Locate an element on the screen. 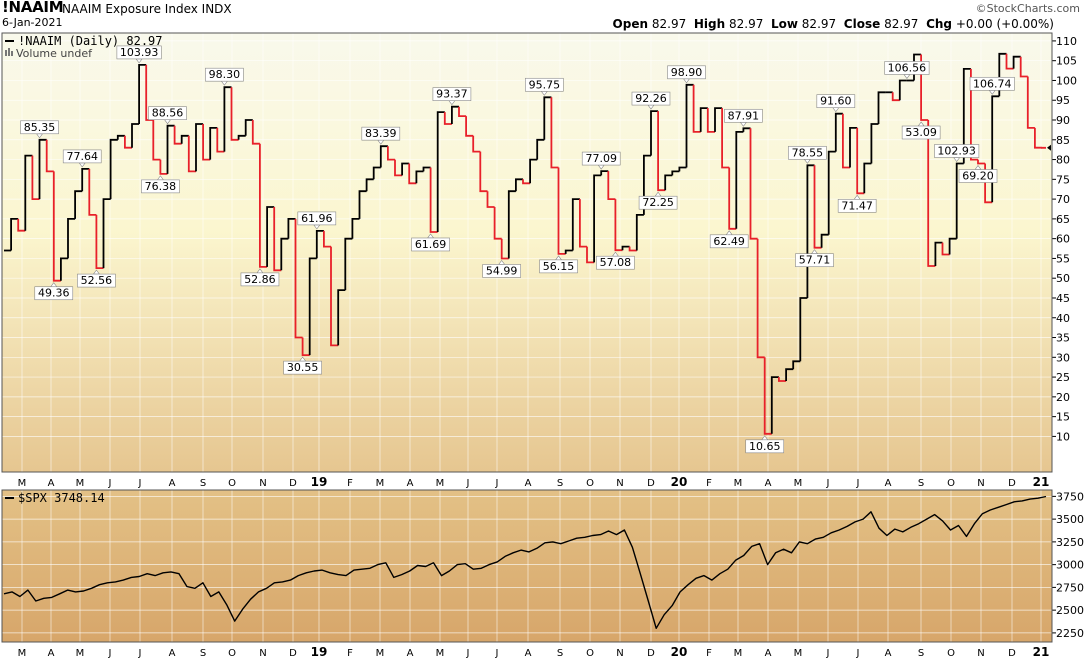 The width and height of the screenshot is (1086, 660). peak-label: 106.56 is located at coordinates (907, 67).